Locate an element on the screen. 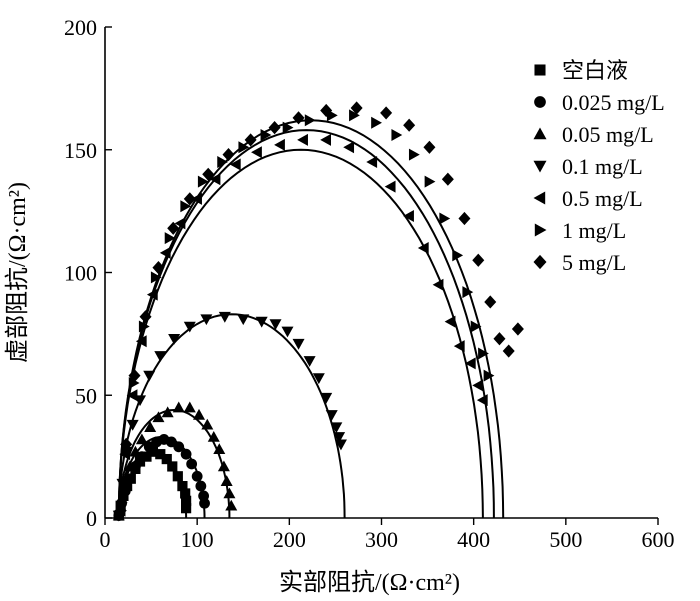  x-tick-label: 400 is located at coordinates (473, 539).